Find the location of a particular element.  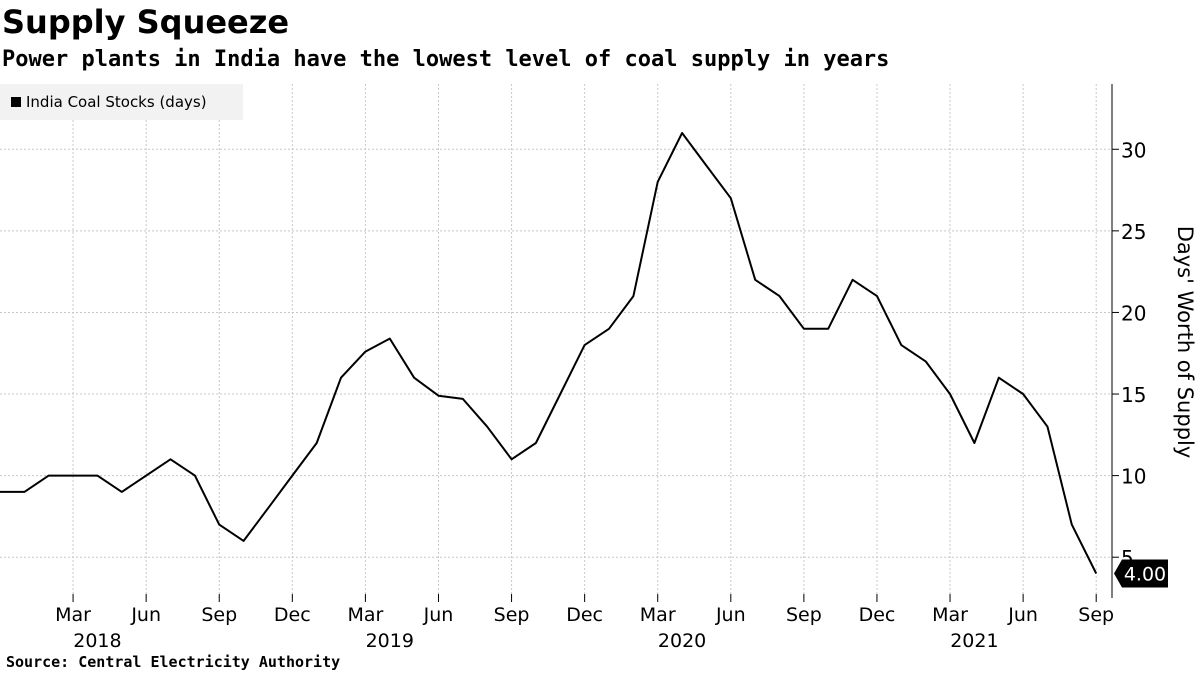

y-tick-label: 25 is located at coordinates (1133, 232).